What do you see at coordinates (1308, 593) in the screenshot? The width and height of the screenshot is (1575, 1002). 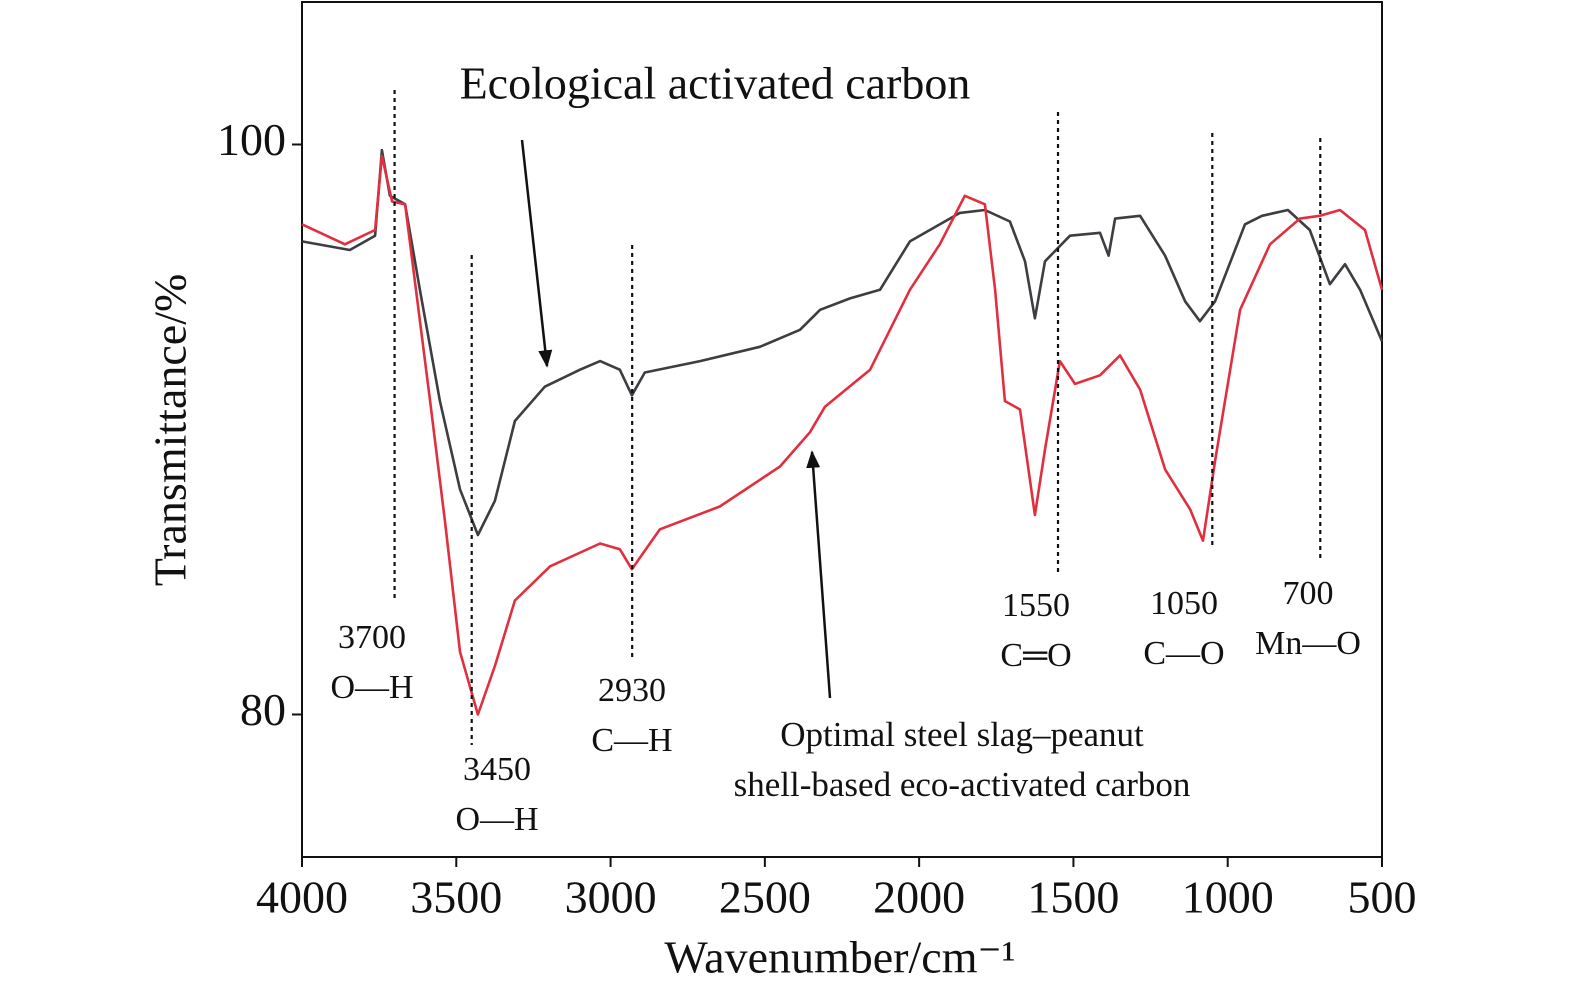 I see `peak-wavenumber: 700` at bounding box center [1308, 593].